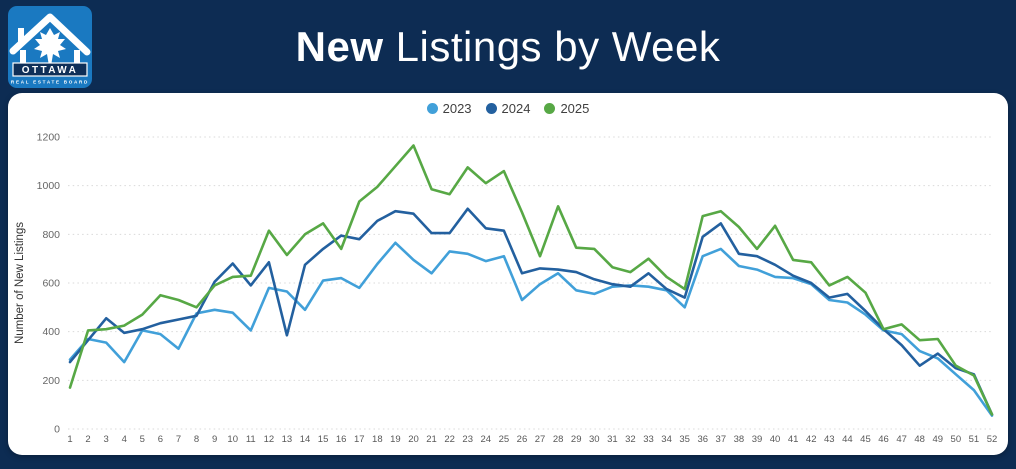 The height and width of the screenshot is (469, 1016). What do you see at coordinates (793, 439) in the screenshot?
I see `x-tick-label-41: 41` at bounding box center [793, 439].